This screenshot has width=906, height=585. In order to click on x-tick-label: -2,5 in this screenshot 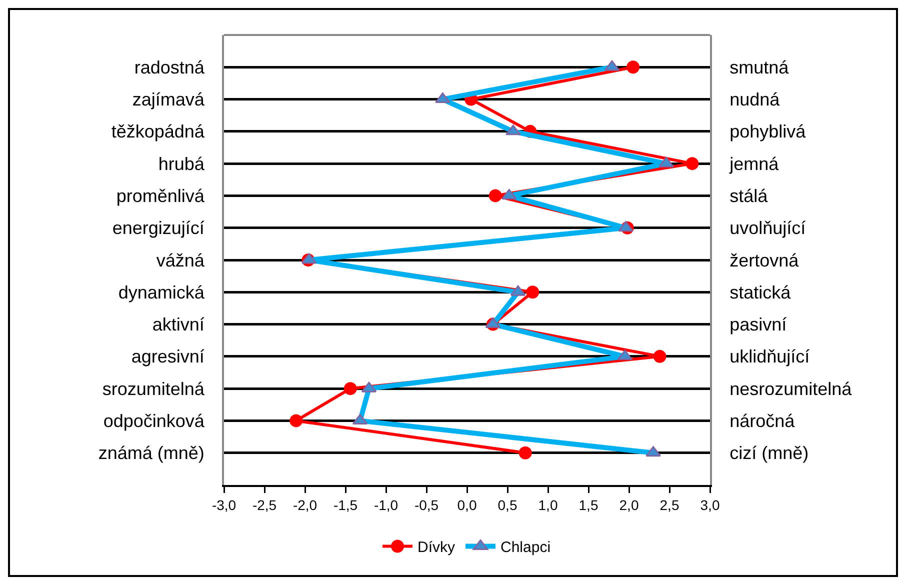, I will do `click(264, 504)`.